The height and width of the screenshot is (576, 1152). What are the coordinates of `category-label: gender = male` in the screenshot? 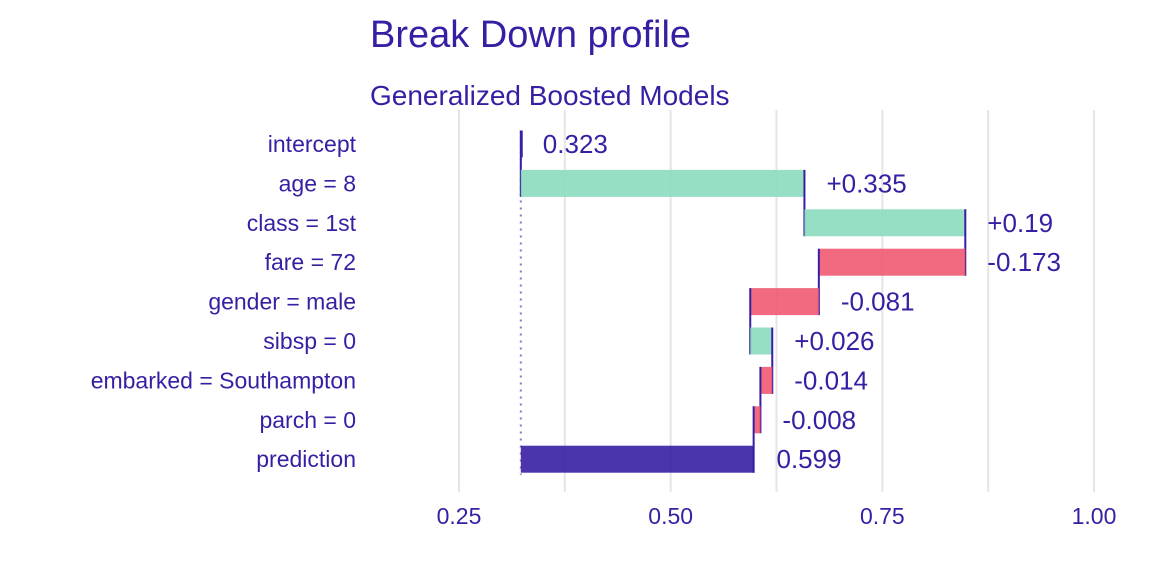 It's located at (282, 302).